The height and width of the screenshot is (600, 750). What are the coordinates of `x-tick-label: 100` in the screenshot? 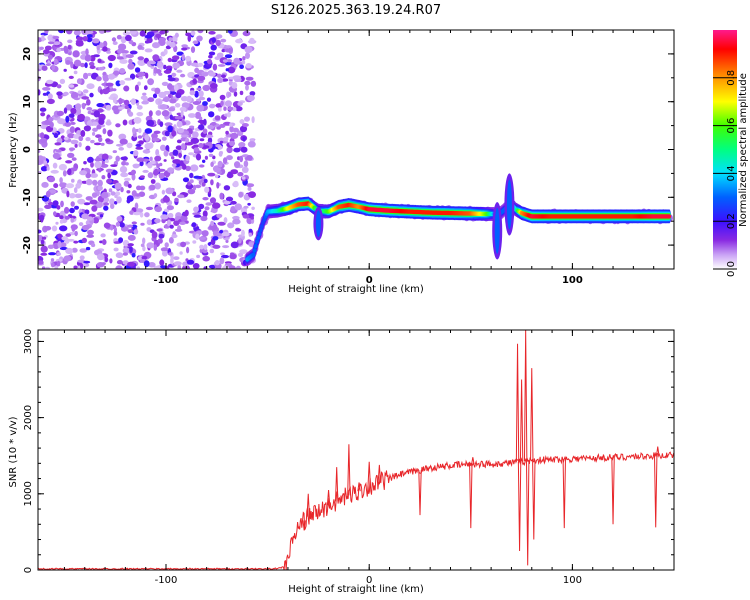 It's located at (572, 280).